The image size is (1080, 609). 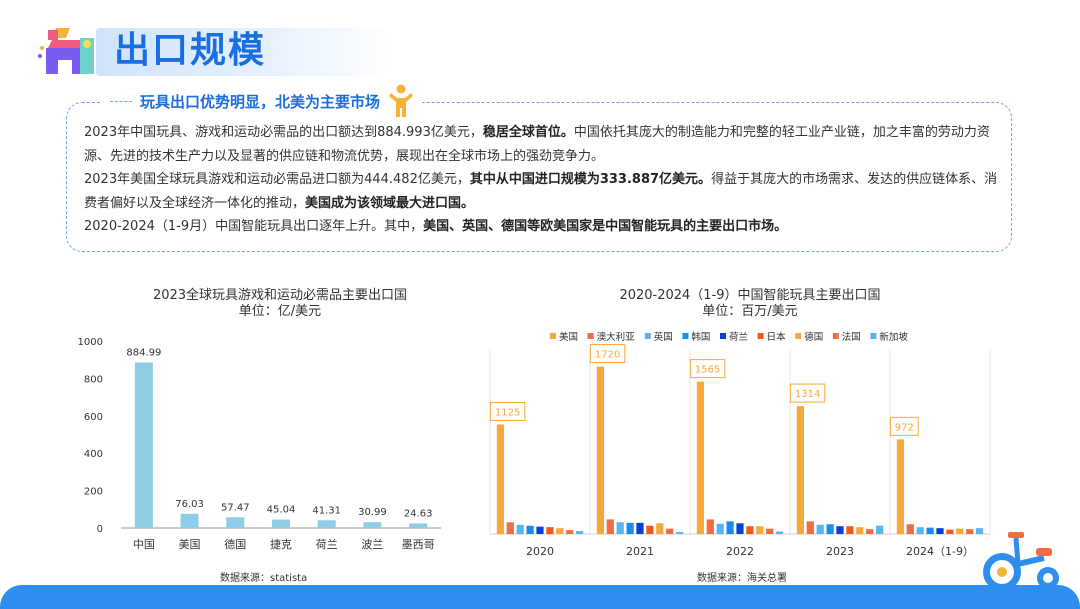 What do you see at coordinates (264, 578) in the screenshot?
I see `left-chart-source: 数据来源：statista` at bounding box center [264, 578].